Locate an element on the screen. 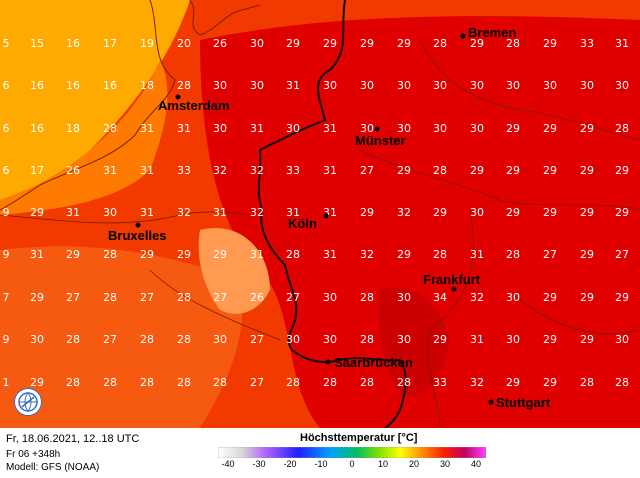  colorbar-tick-label: -30 is located at coordinates (259, 464).